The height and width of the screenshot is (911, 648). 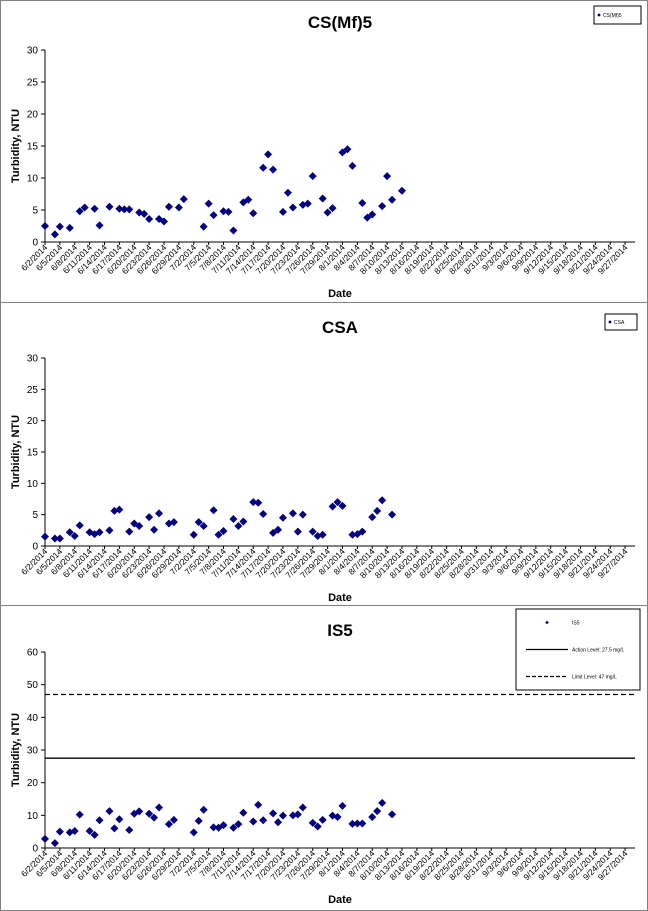 What do you see at coordinates (33, 653) in the screenshot?
I see `y-tick-label: 60` at bounding box center [33, 653].